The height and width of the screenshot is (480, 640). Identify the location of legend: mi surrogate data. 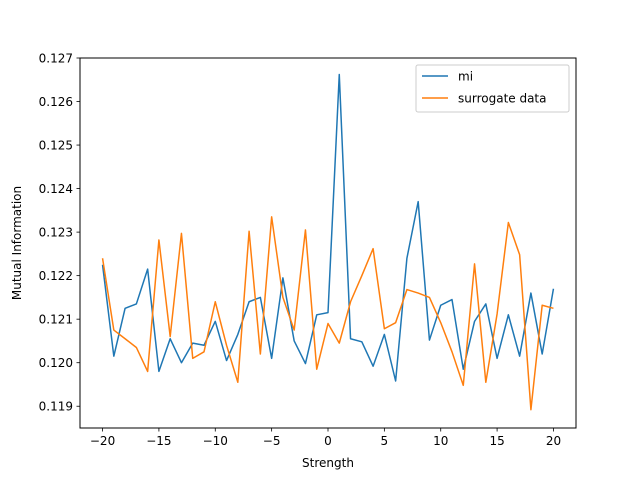
(492, 88).